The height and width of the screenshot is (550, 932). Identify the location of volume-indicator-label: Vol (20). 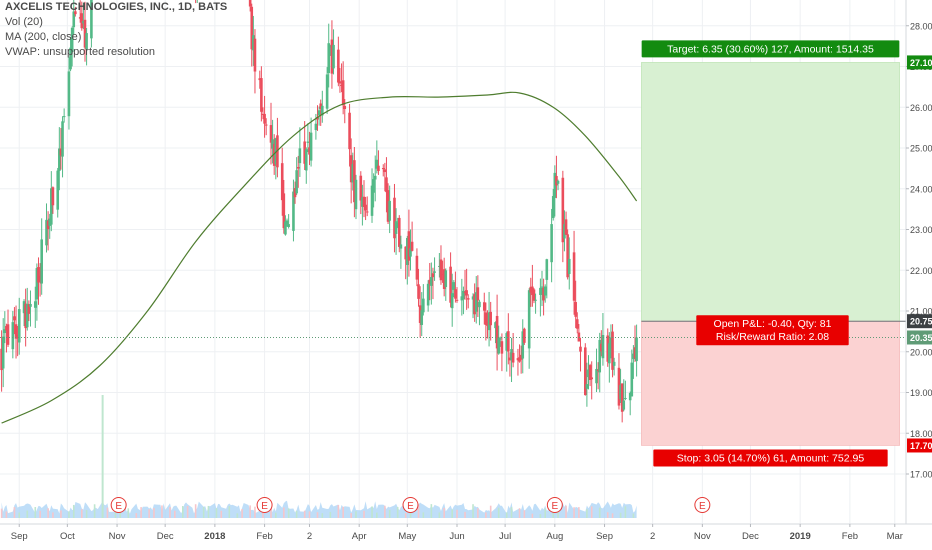
(24, 22).